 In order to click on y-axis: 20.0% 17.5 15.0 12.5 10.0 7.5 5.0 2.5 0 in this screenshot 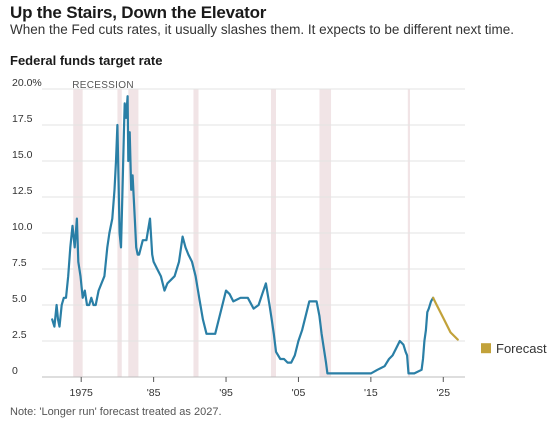, I will do `click(27, 227)`.